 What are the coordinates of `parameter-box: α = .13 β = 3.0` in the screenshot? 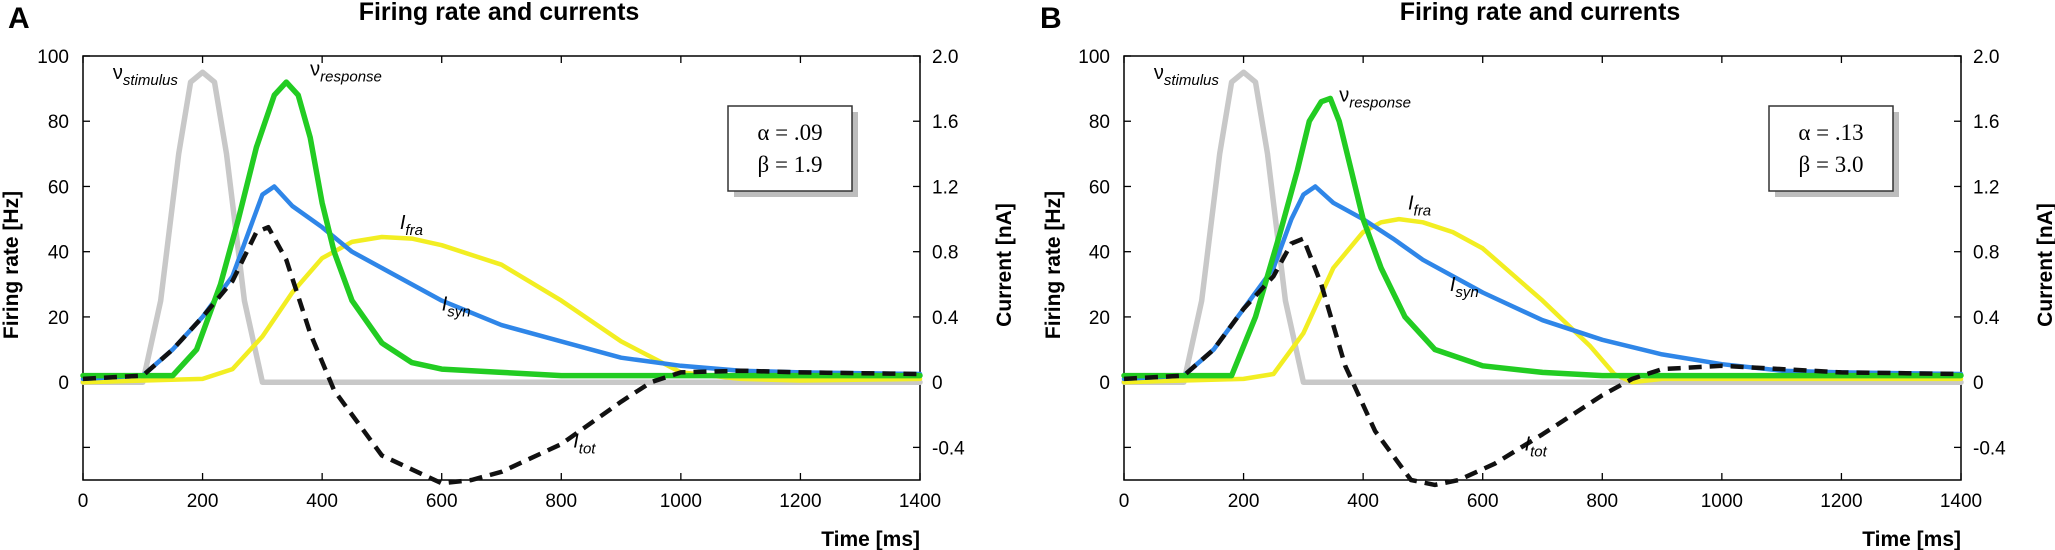 It's located at (1833, 151).